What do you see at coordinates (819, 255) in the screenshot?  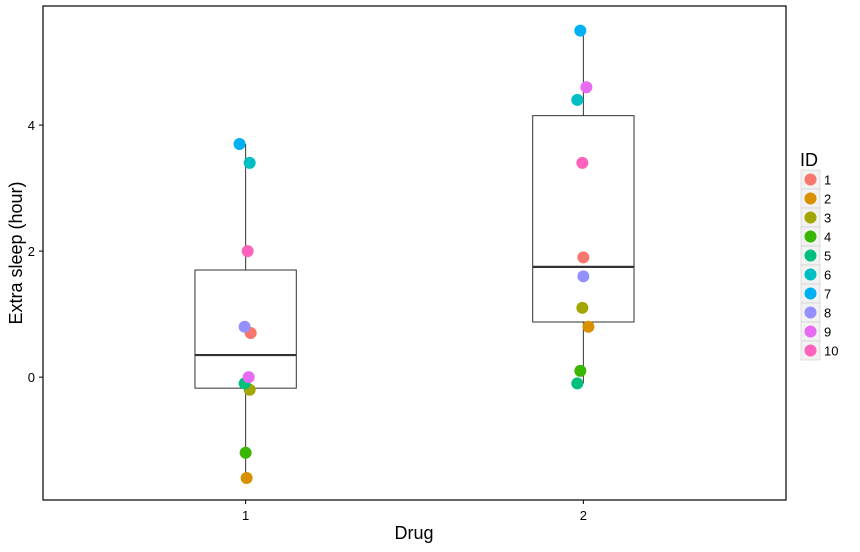 I see `legend: ID 1 2 3 4 5 6 7 8 9 10` at bounding box center [819, 255].